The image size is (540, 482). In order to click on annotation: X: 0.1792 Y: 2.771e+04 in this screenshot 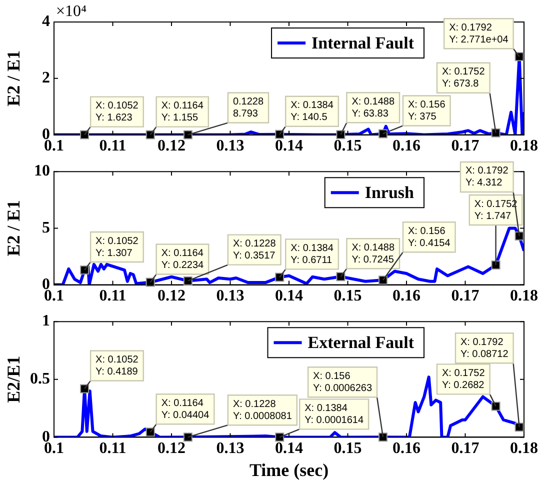, I will do `click(479, 34)`.